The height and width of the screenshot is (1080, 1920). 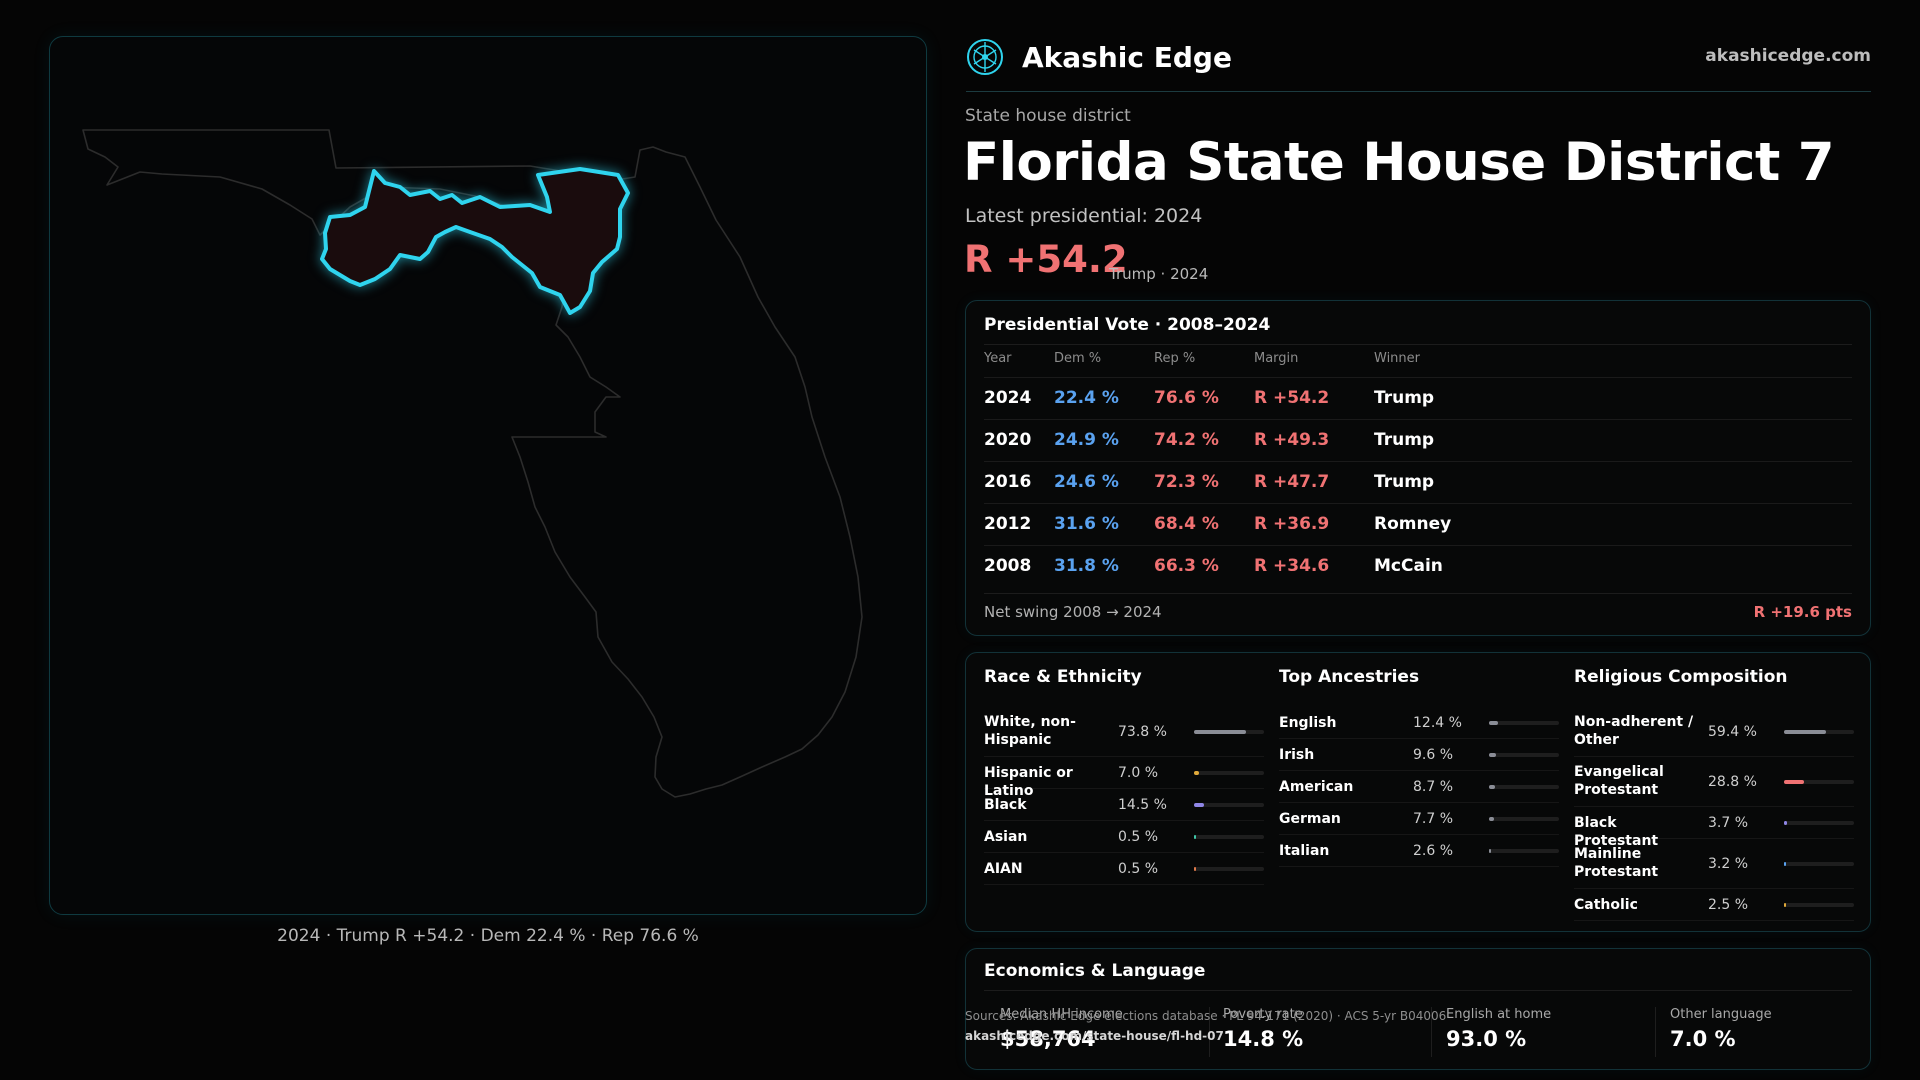 I want to click on econ-english-home: English at home 93.0 %, so click(x=1551, y=1034).